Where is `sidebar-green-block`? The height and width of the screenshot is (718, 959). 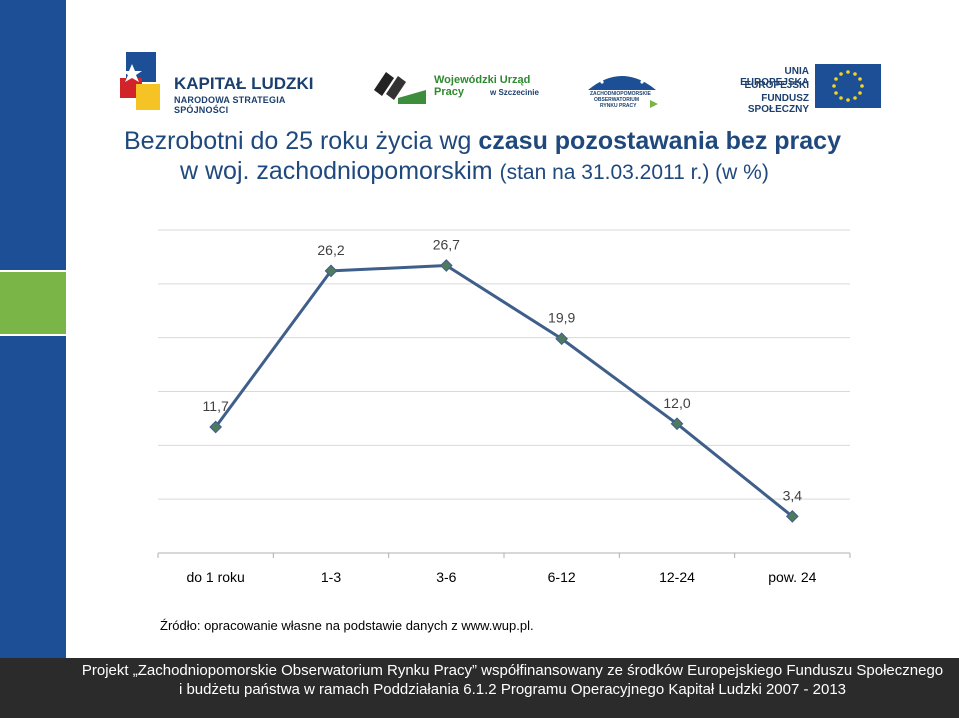
sidebar-green-block is located at coordinates (33, 303).